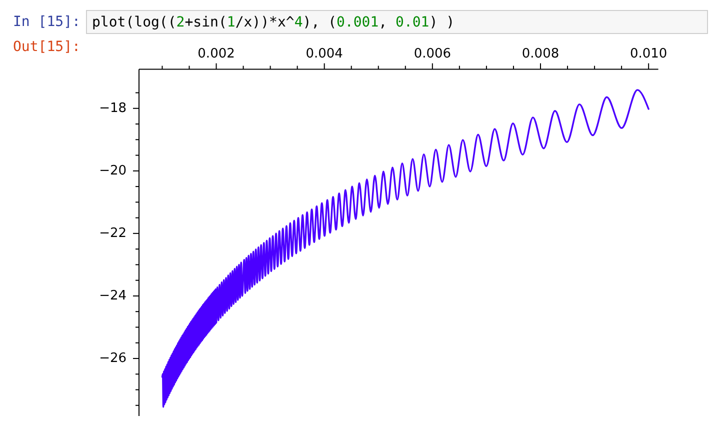 The width and height of the screenshot is (709, 423). I want to click on x-tick-label: 0.010, so click(649, 54).